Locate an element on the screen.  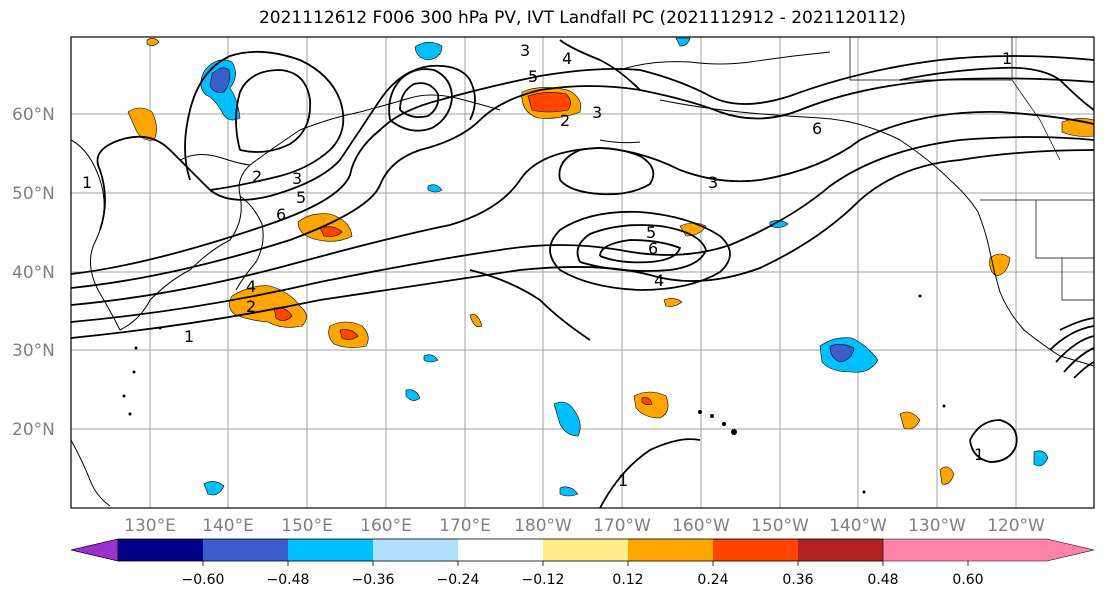
colorbar-extend-high is located at coordinates (988, 550).